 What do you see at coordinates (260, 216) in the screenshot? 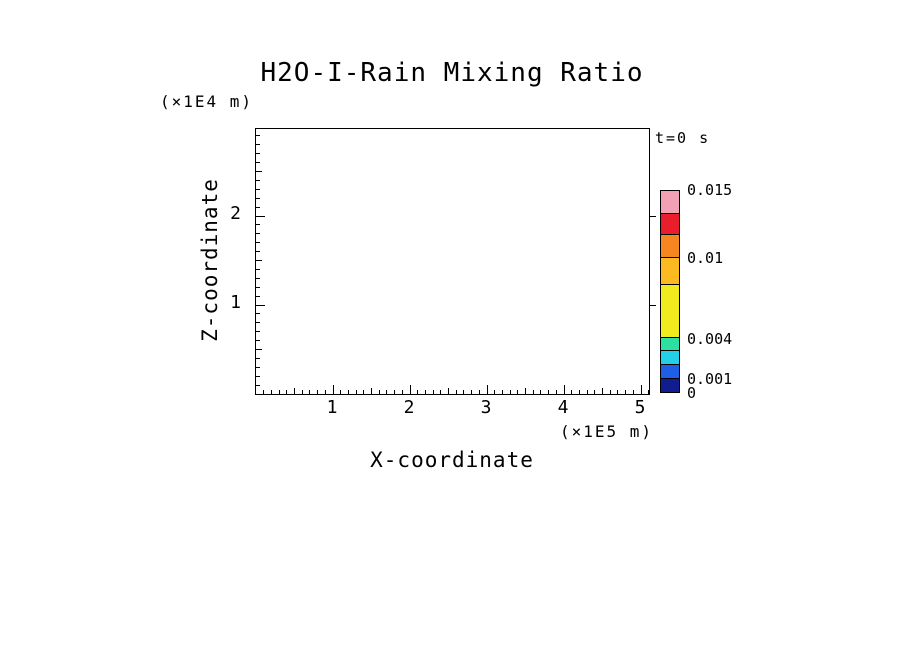
I see `y-major-tick` at bounding box center [260, 216].